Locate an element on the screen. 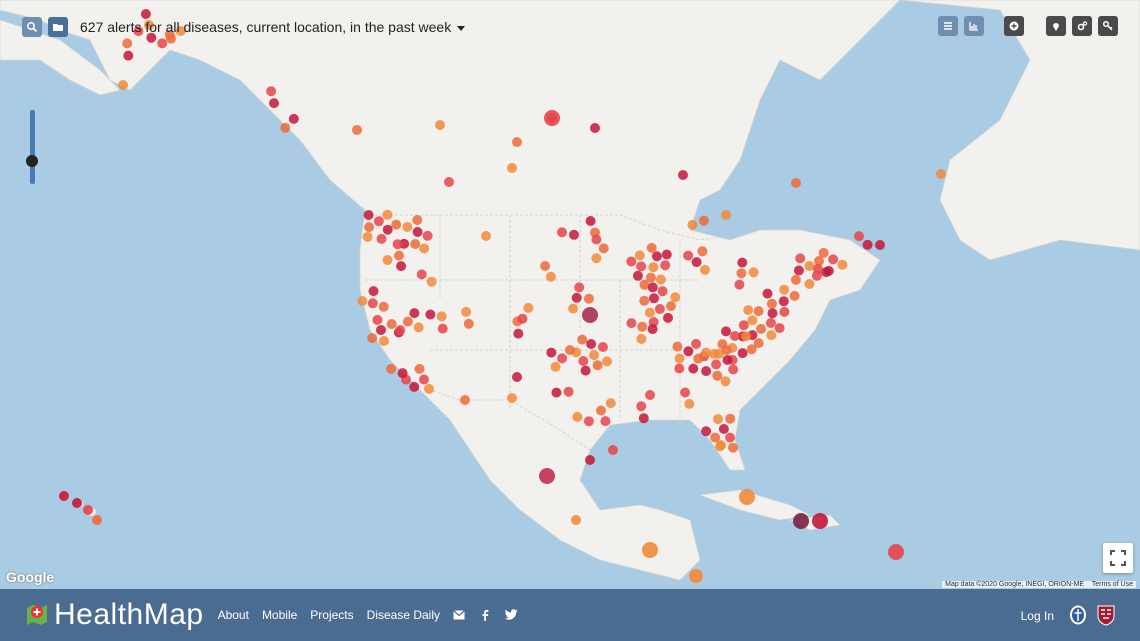 The height and width of the screenshot is (641, 1140). brand-name: HealthMap is located at coordinates (129, 614).